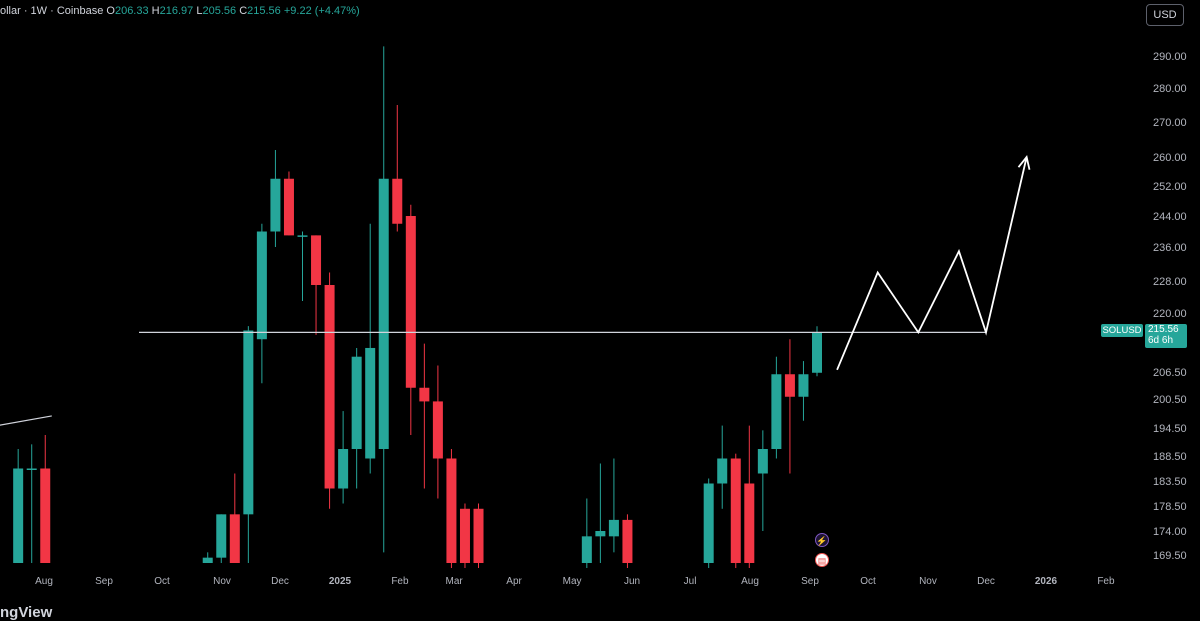 The height and width of the screenshot is (621, 1200). I want to click on x-tick-label: Mar, so click(454, 581).